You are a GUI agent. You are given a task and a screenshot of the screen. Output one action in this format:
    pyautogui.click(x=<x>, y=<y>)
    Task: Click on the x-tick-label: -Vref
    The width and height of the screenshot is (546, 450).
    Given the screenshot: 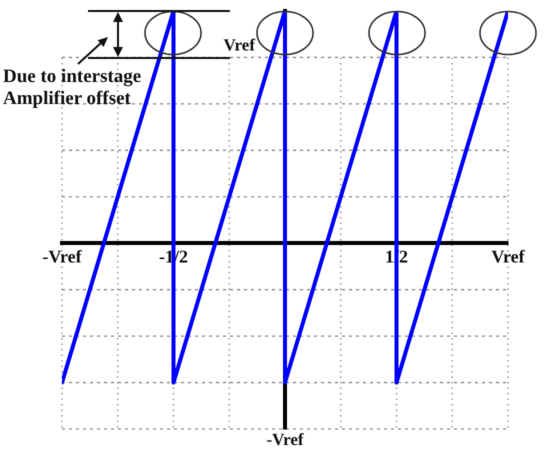 What is the action you would take?
    pyautogui.click(x=62, y=256)
    